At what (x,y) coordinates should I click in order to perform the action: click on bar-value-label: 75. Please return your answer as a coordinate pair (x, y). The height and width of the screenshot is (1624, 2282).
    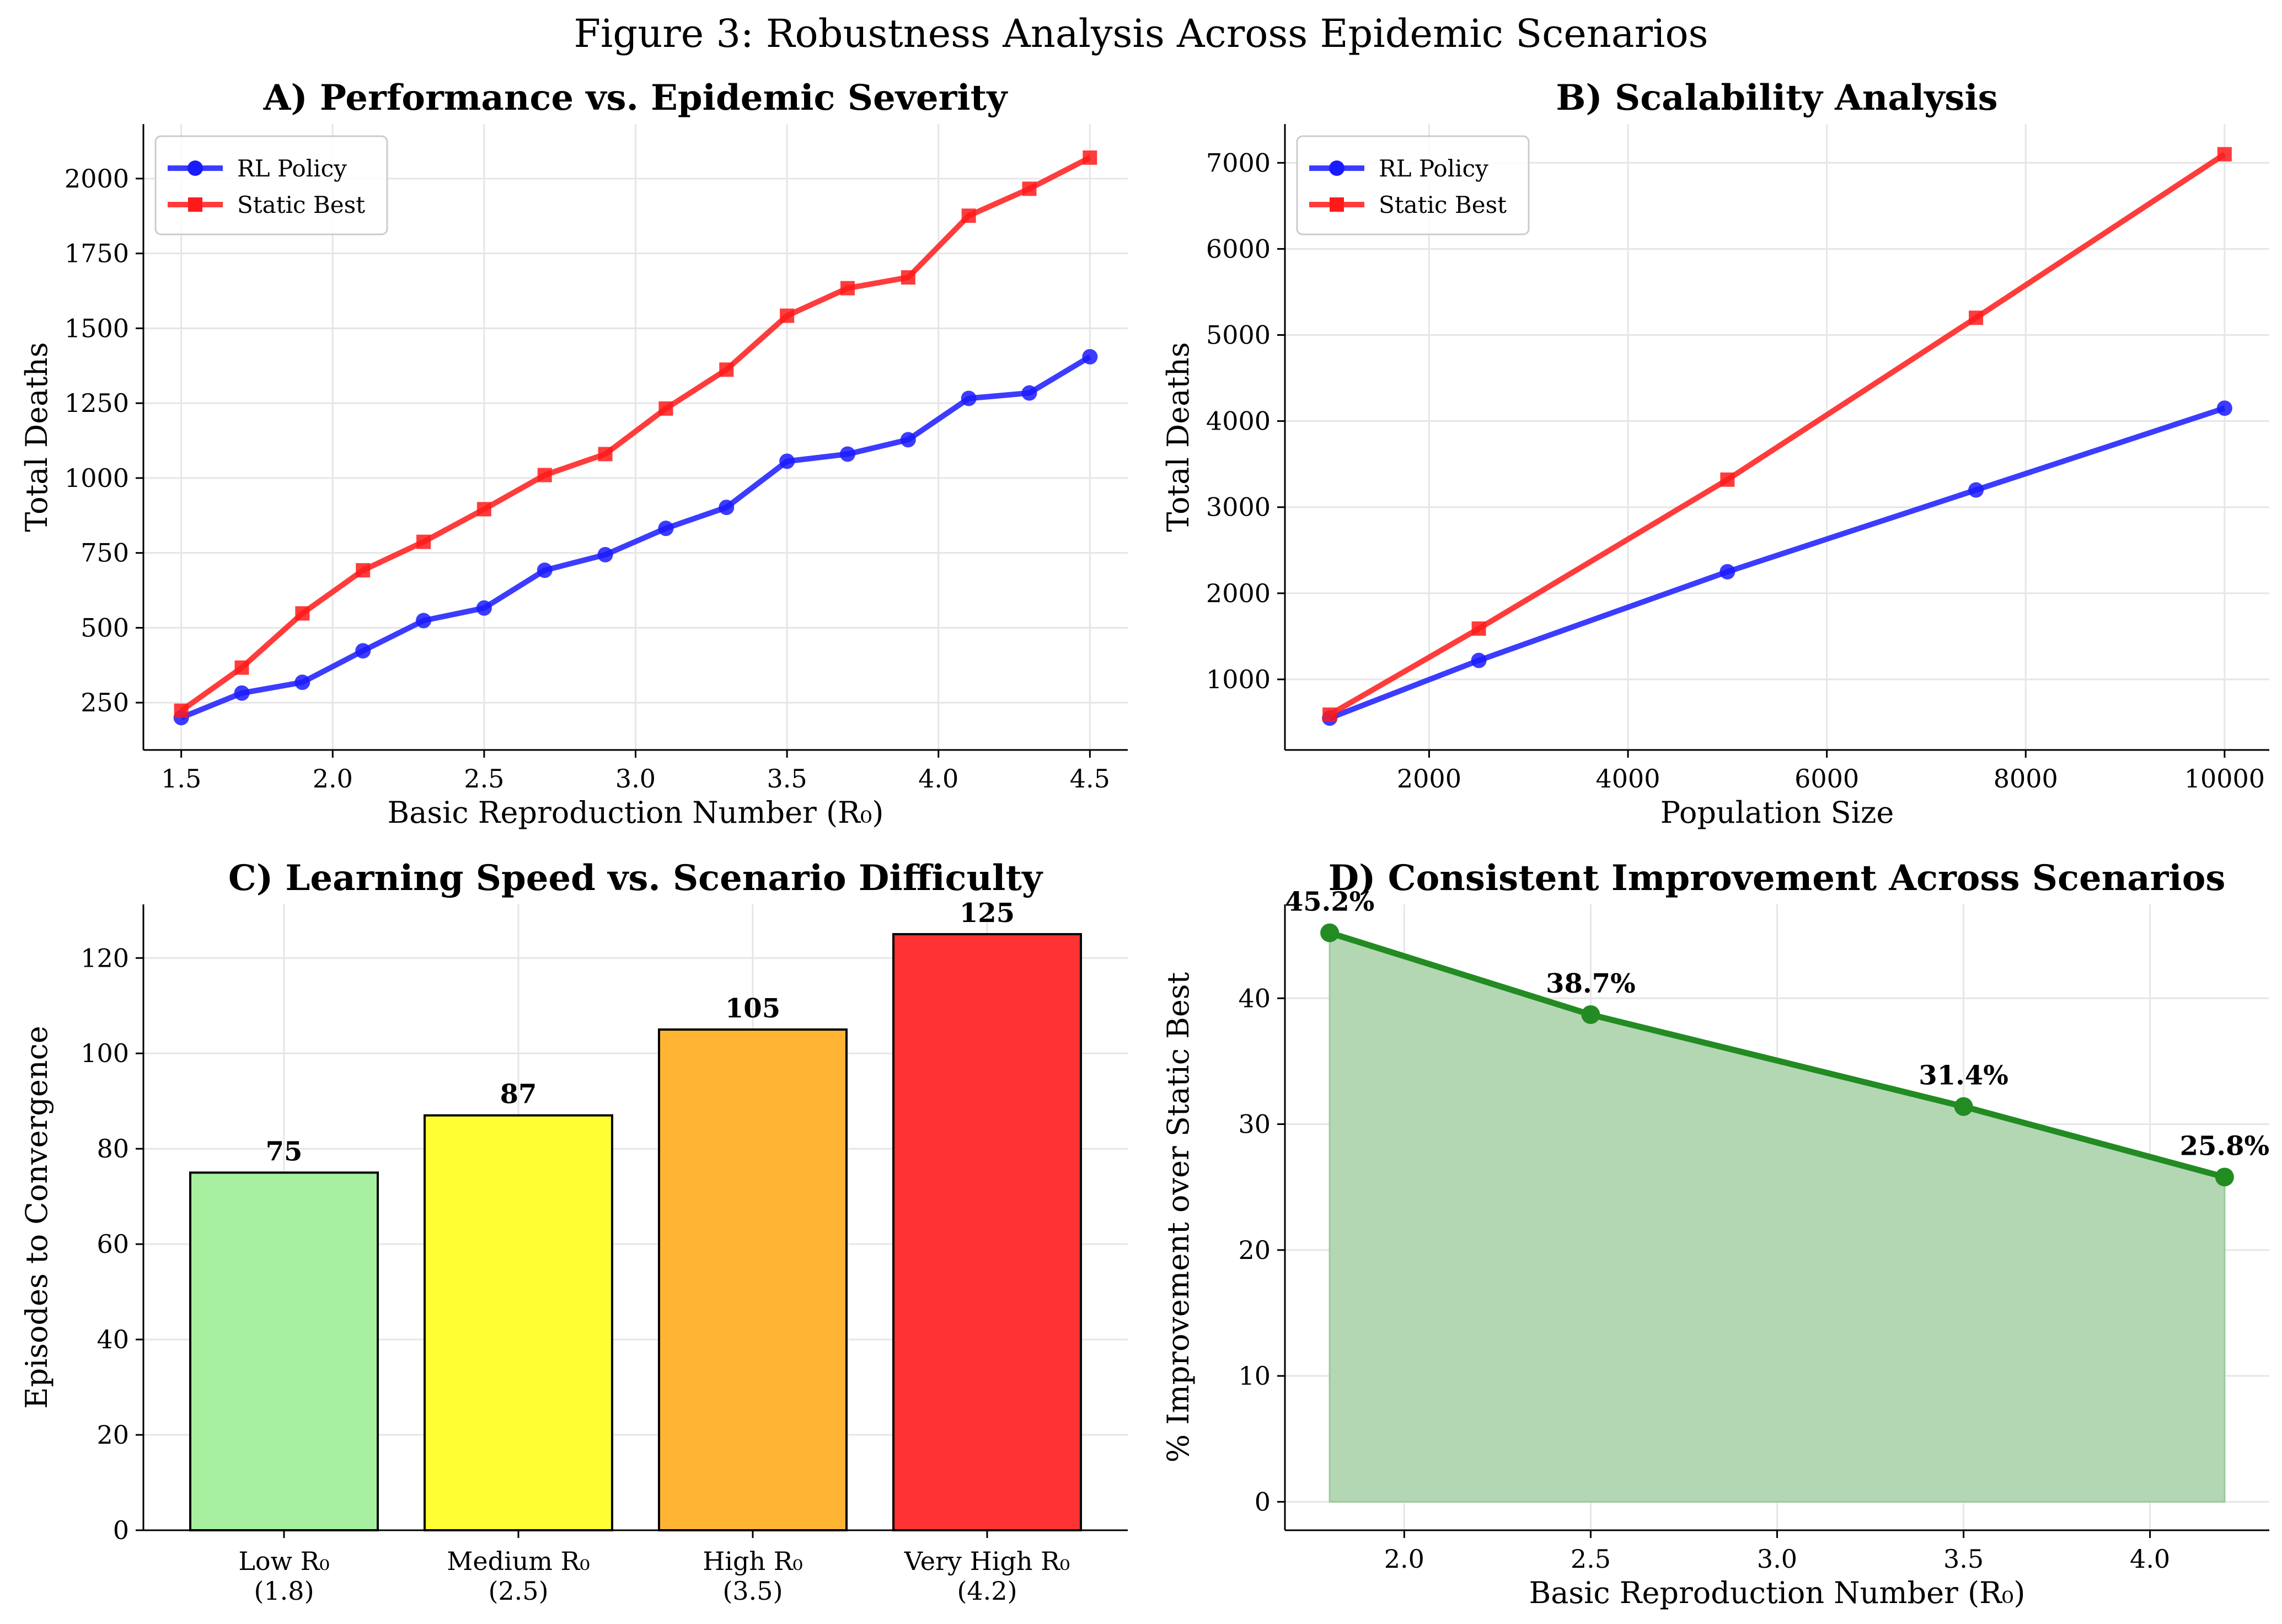
    Looking at the image, I should click on (284, 1152).